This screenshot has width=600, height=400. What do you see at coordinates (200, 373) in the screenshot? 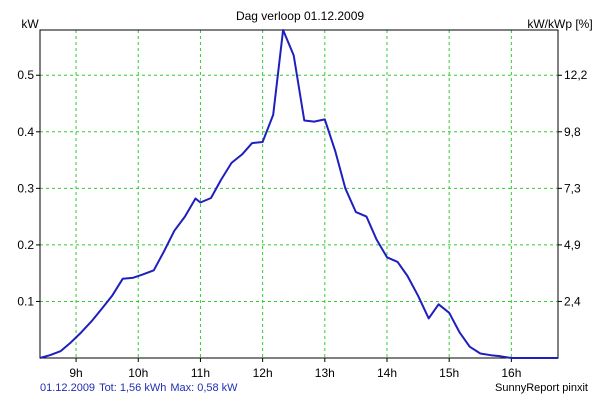
I see `x-tick-label: 11h` at bounding box center [200, 373].